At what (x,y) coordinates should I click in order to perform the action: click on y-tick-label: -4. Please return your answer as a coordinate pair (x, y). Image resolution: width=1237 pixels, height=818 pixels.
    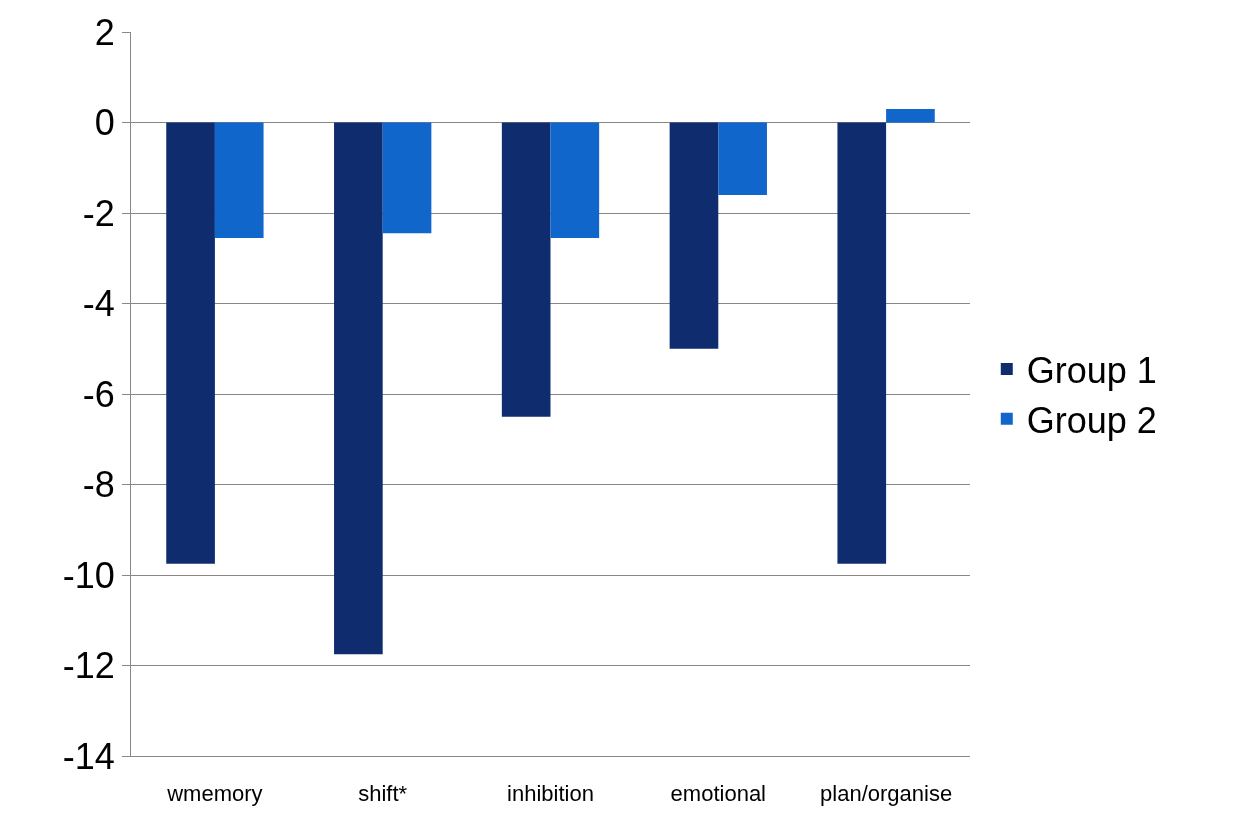
    Looking at the image, I should click on (98, 304).